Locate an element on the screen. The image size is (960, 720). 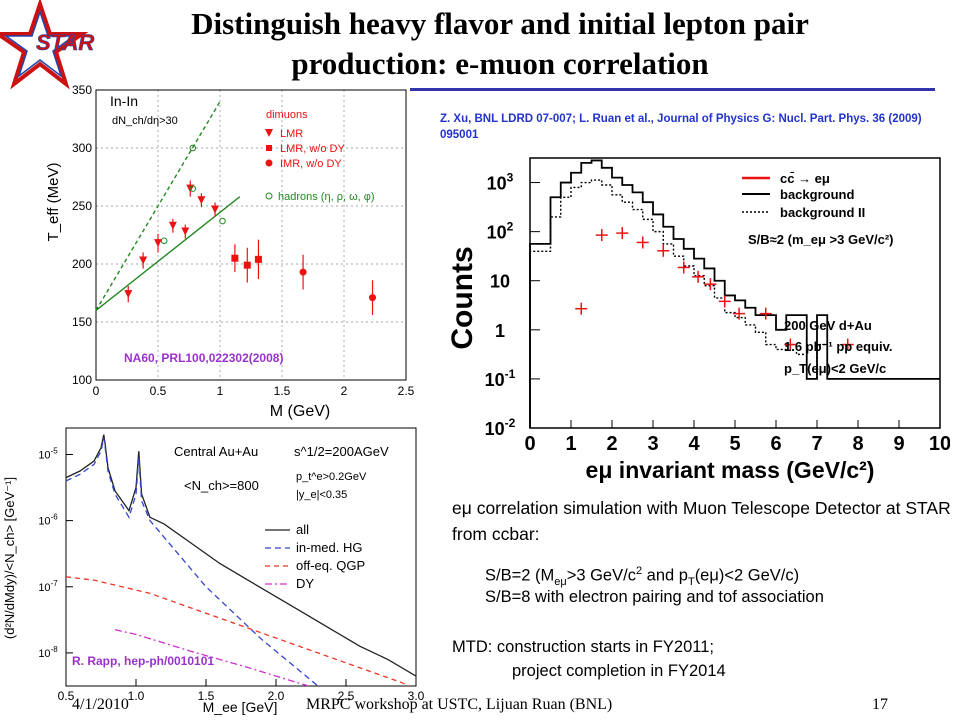
rapp-legend-all: all is located at coordinates (302, 529).